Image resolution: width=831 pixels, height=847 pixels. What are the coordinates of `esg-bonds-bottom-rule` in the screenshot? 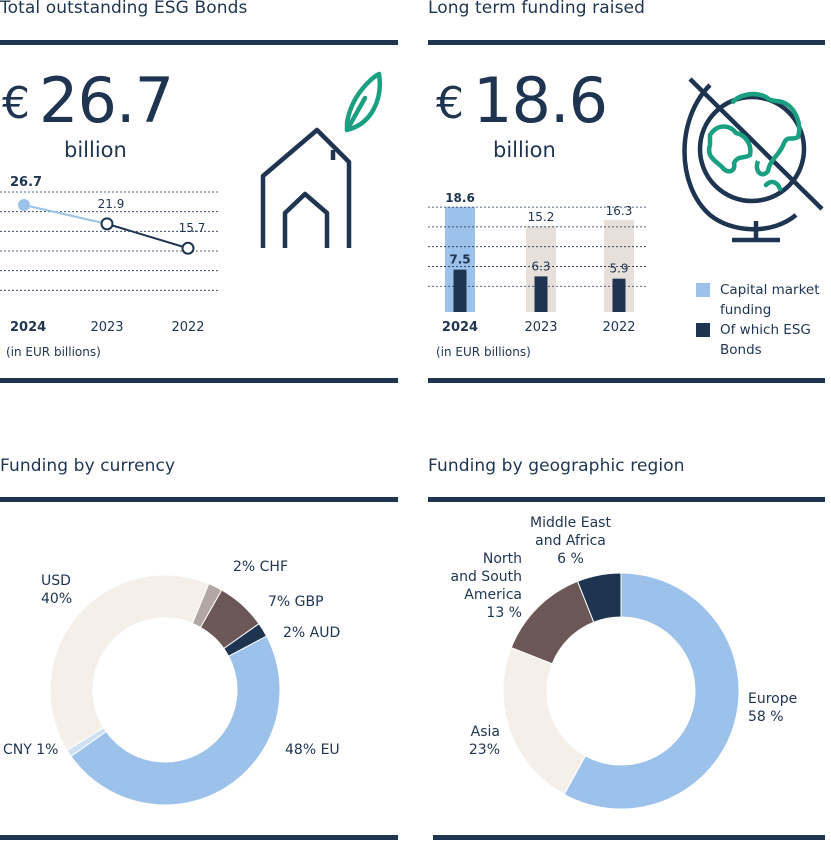 It's located at (199, 380).